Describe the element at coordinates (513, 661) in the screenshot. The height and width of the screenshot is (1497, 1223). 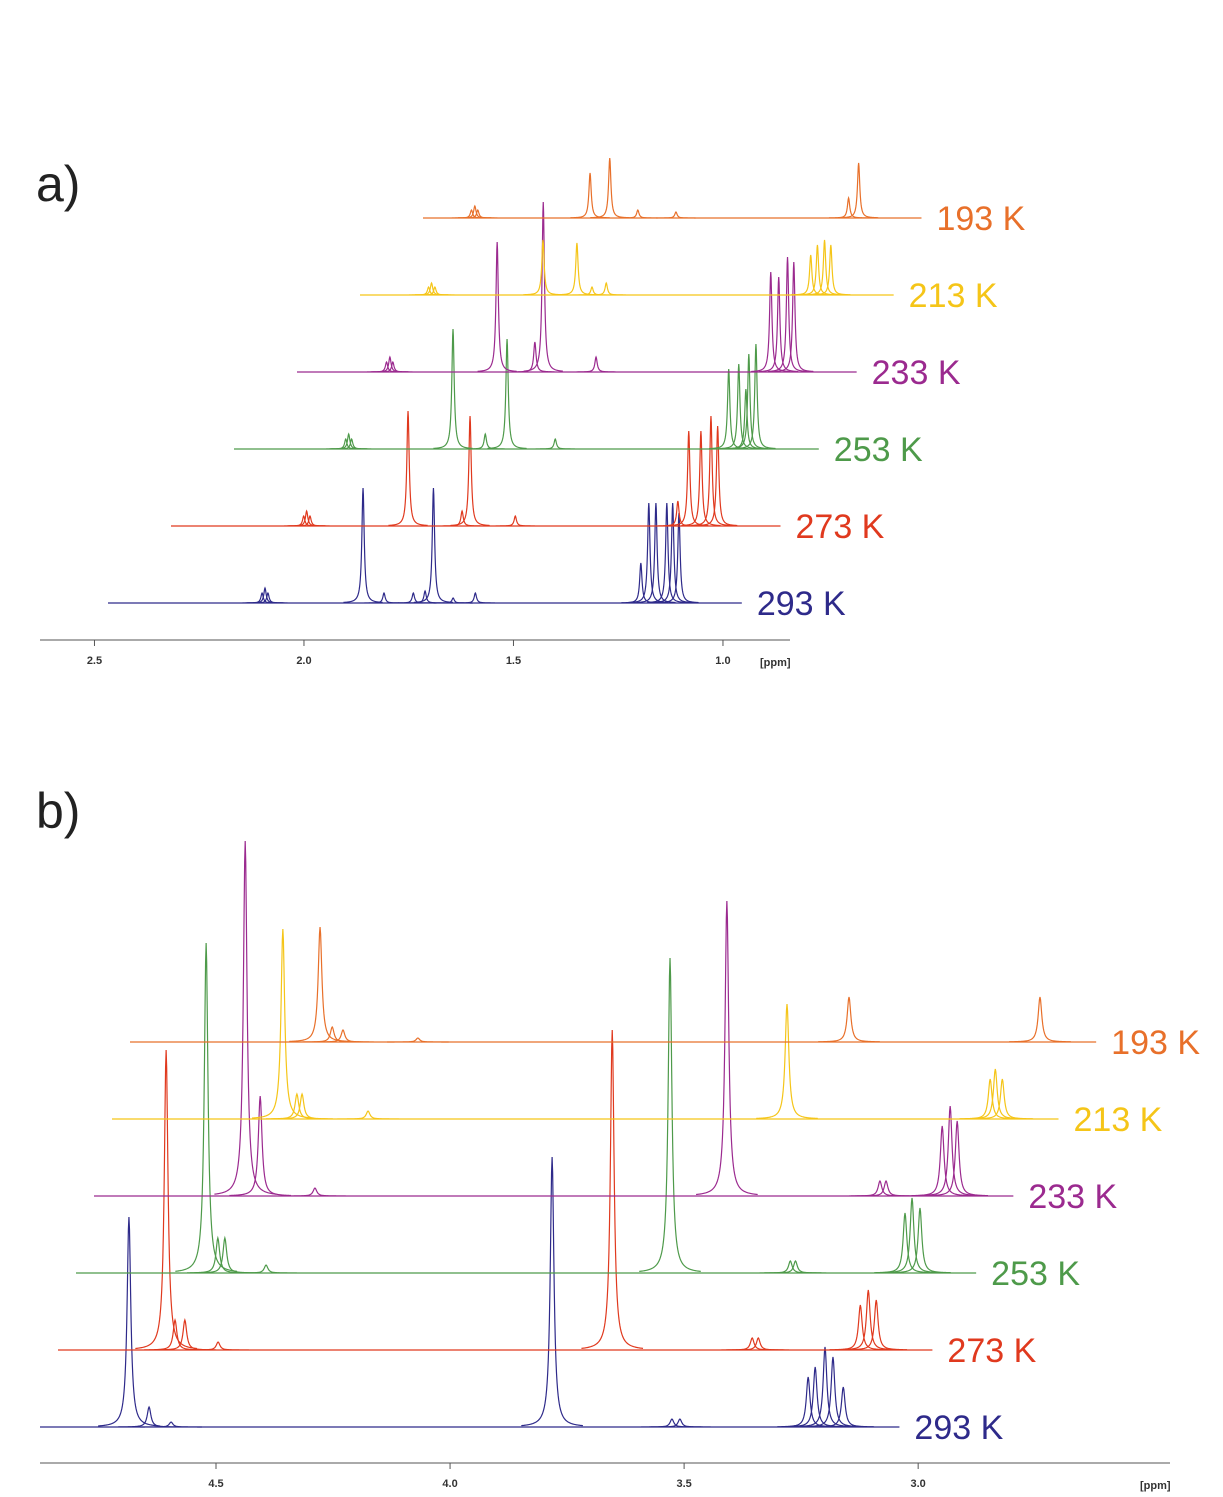
I see `x-tick-label: 1.5` at that location.